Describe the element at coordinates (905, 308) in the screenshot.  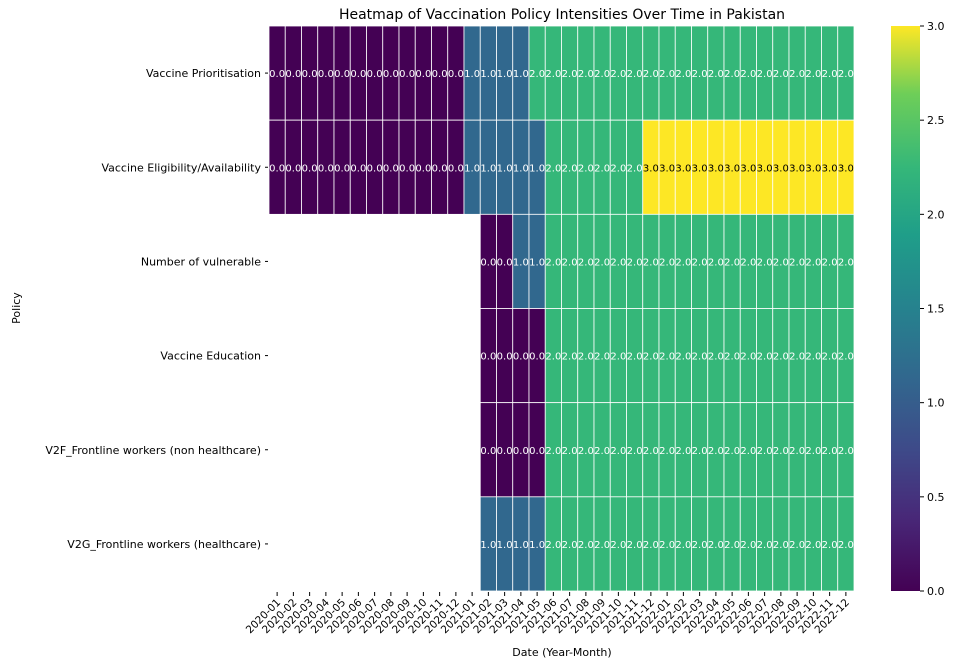
I see `colorbar` at that location.